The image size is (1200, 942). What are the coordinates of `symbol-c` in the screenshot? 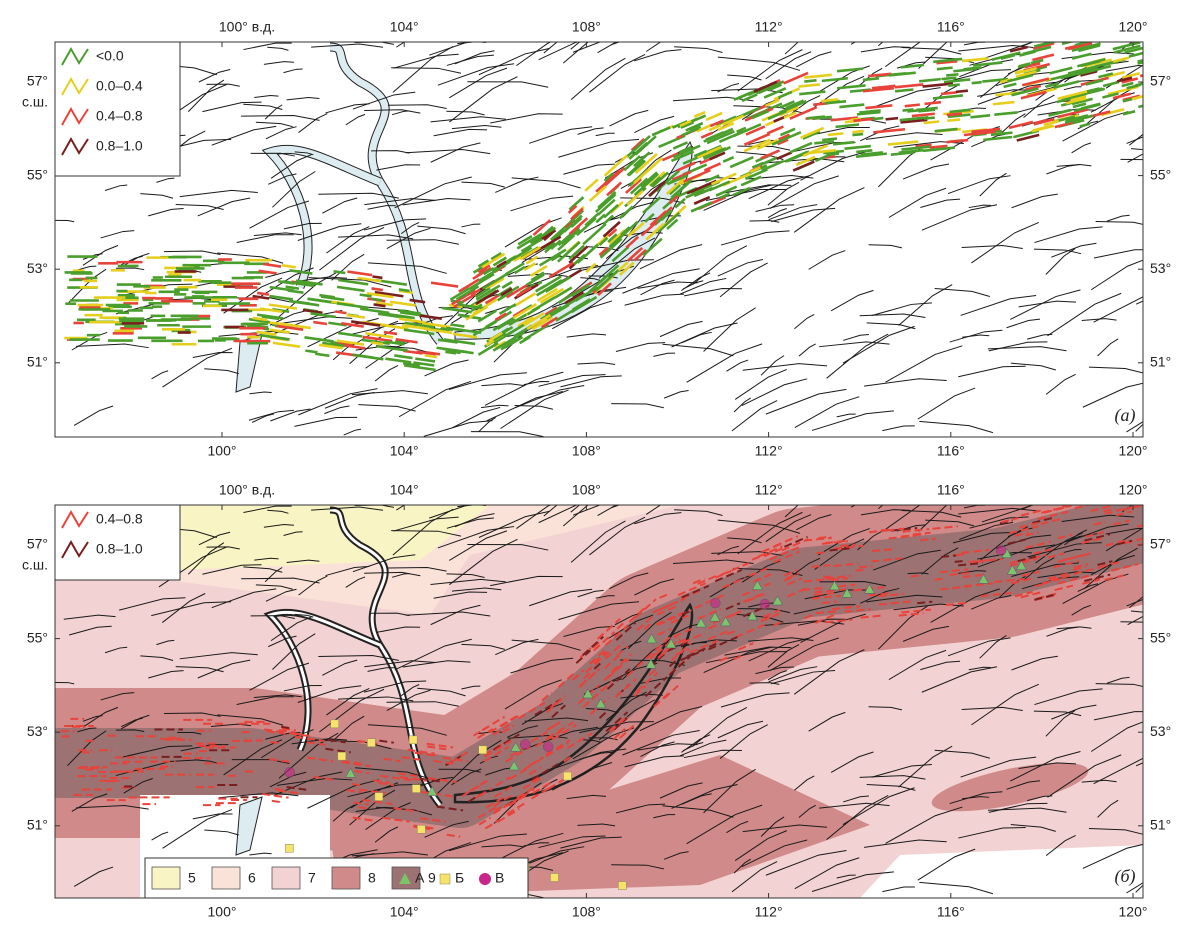 It's located at (1001, 550).